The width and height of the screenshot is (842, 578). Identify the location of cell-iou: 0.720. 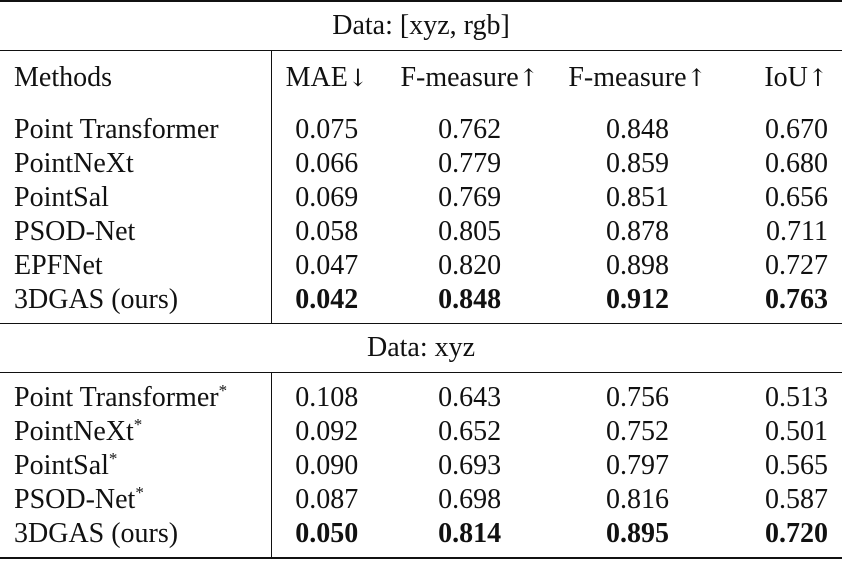
(779, 538).